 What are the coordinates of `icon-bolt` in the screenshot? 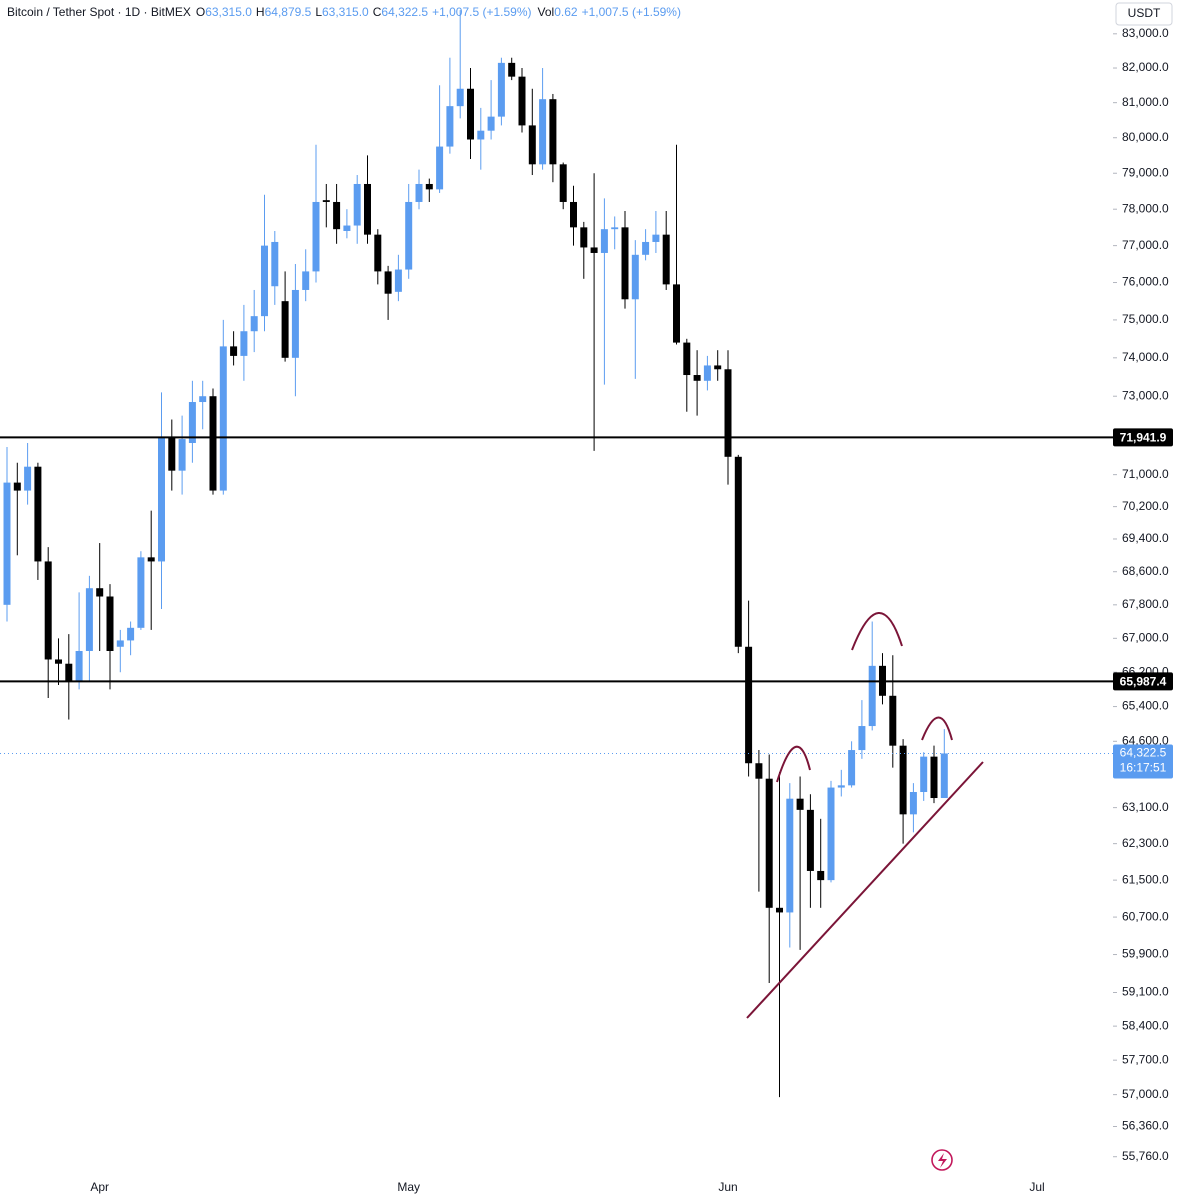 It's located at (942, 1160).